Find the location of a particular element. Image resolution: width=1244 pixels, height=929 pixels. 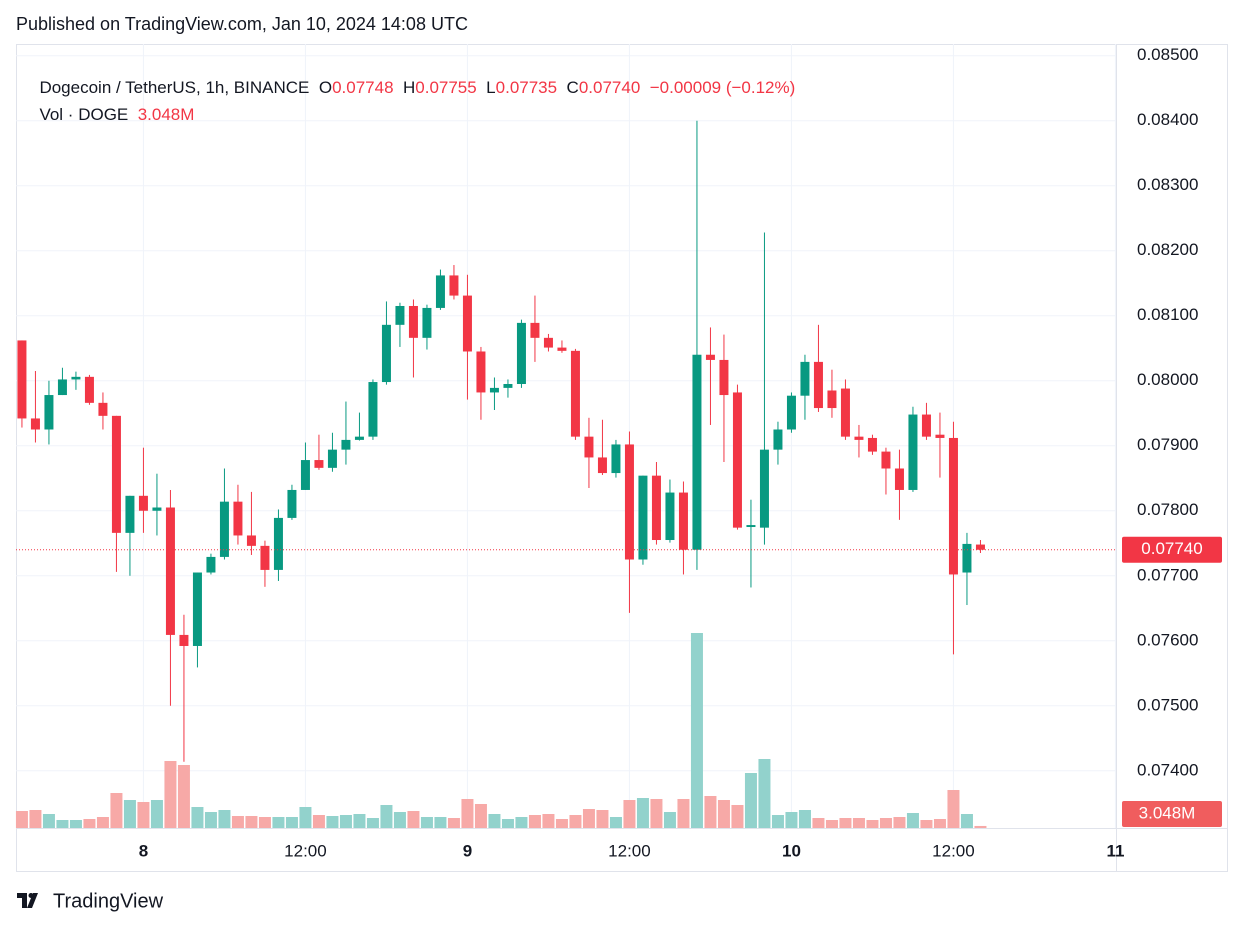

brand: TradingView is located at coordinates (108, 901).